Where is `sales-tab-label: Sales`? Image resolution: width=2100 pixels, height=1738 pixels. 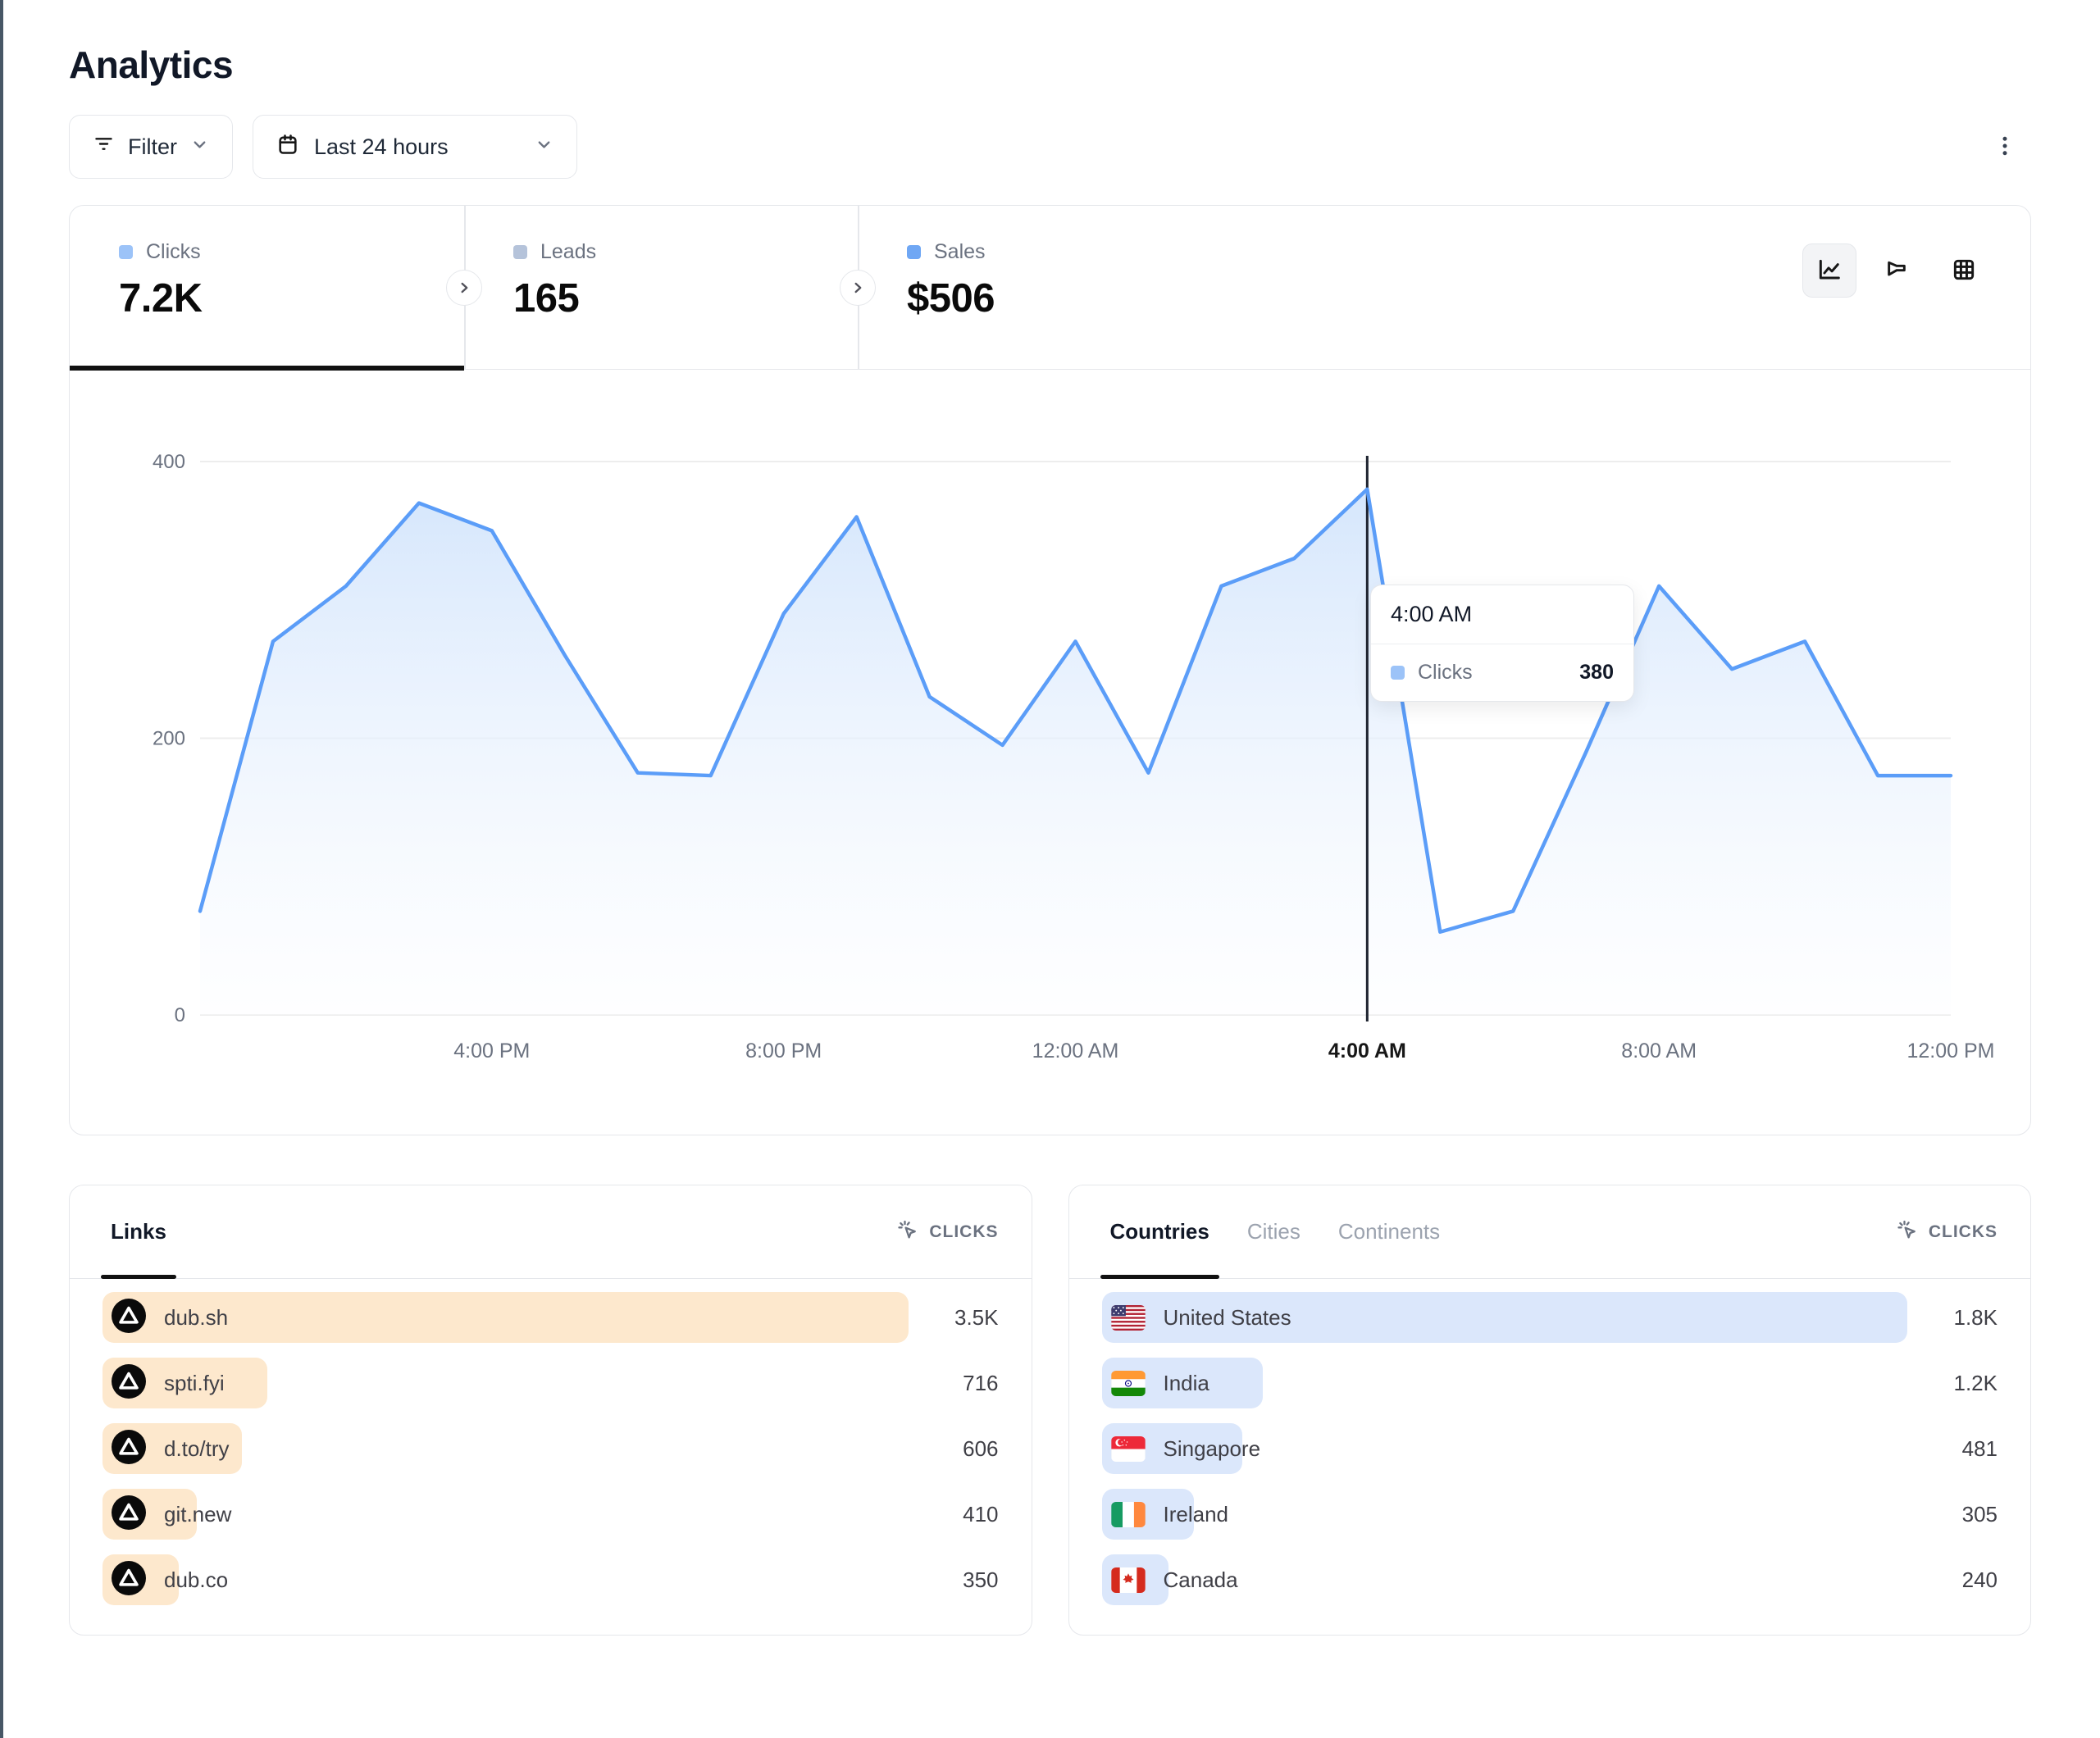 sales-tab-label: Sales is located at coordinates (960, 251).